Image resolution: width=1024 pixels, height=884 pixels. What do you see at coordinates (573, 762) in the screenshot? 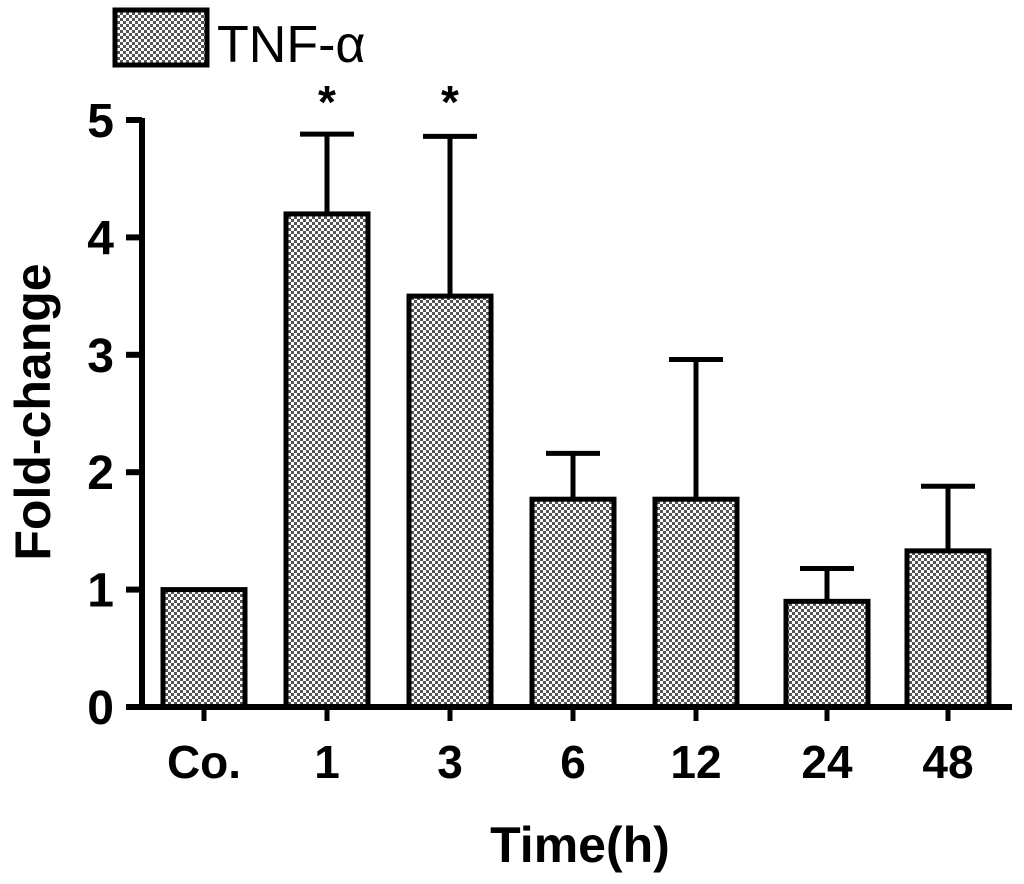
I see `x-tick-label-3: 6` at bounding box center [573, 762].